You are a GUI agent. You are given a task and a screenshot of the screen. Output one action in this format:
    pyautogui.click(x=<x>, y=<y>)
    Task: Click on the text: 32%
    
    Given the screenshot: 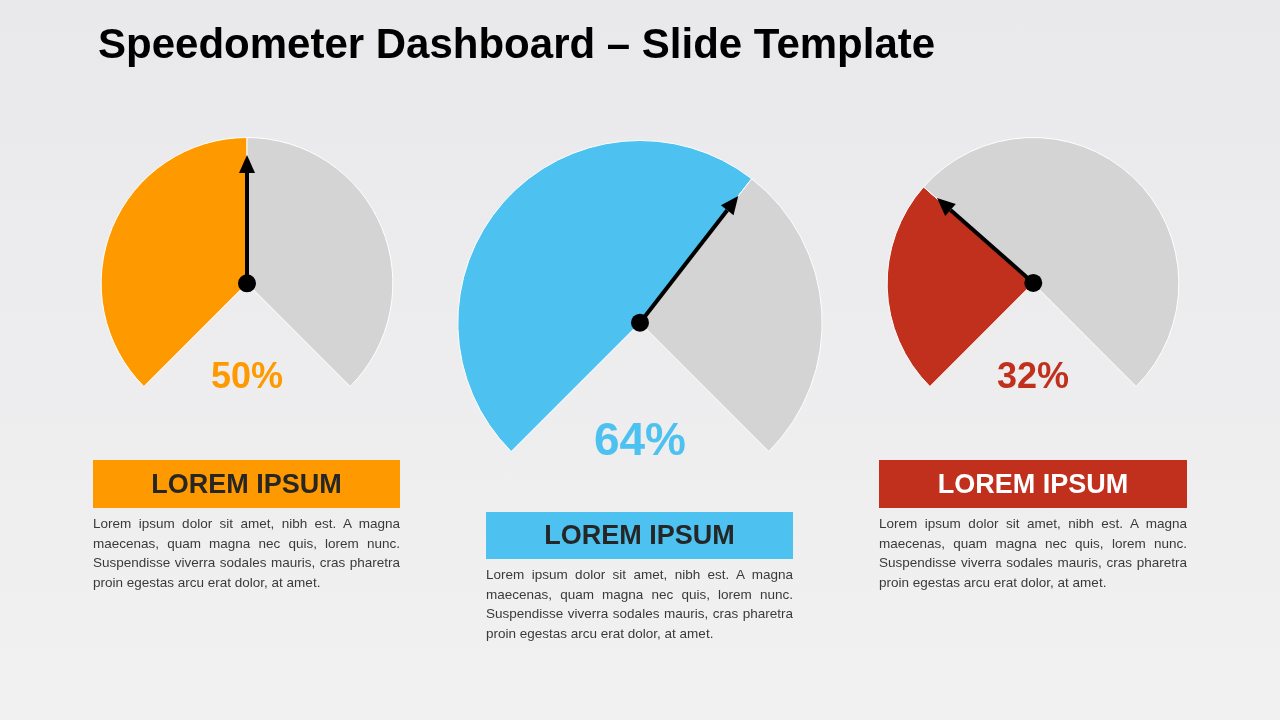 What is the action you would take?
    pyautogui.click(x=1033, y=376)
    